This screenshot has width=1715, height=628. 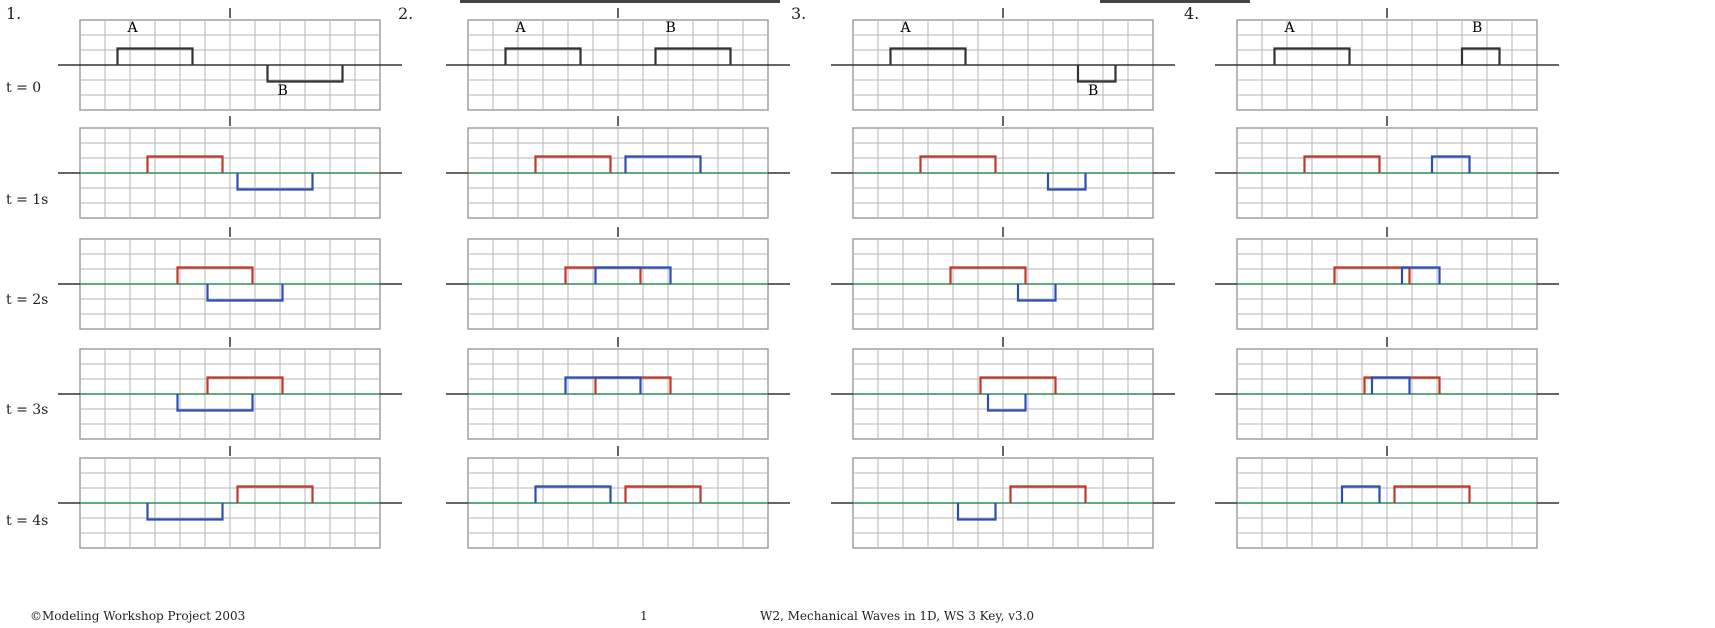 I want to click on panel-1-t0-pulse-a, so click(x=155, y=56).